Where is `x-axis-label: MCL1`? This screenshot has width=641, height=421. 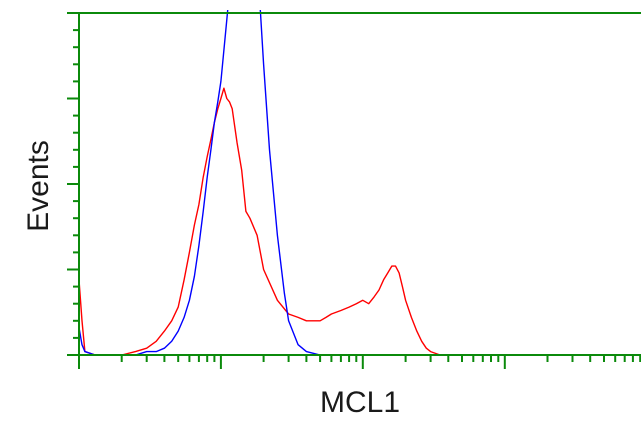
x-axis-label: MCL1 is located at coordinates (360, 402).